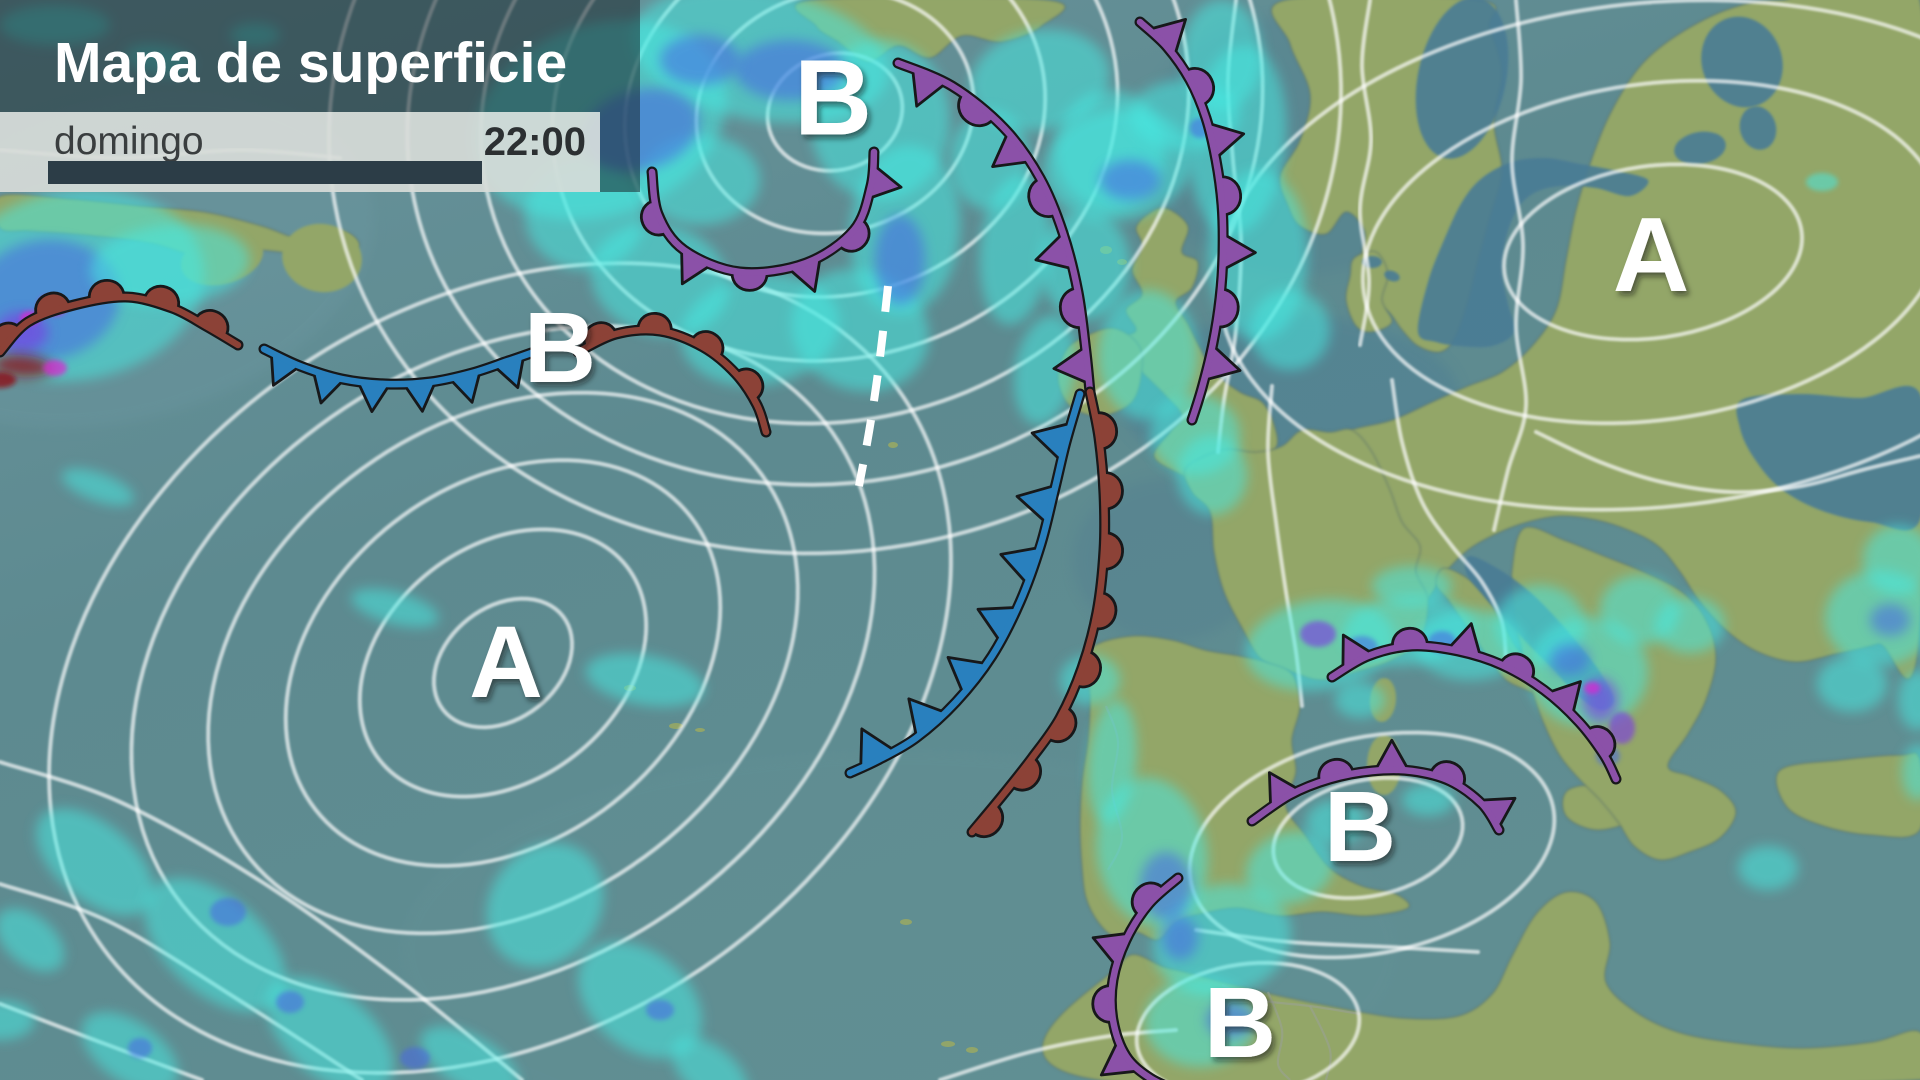 The width and height of the screenshot is (1920, 1080). I want to click on water-lake-ladoga, so click(1700, 148).